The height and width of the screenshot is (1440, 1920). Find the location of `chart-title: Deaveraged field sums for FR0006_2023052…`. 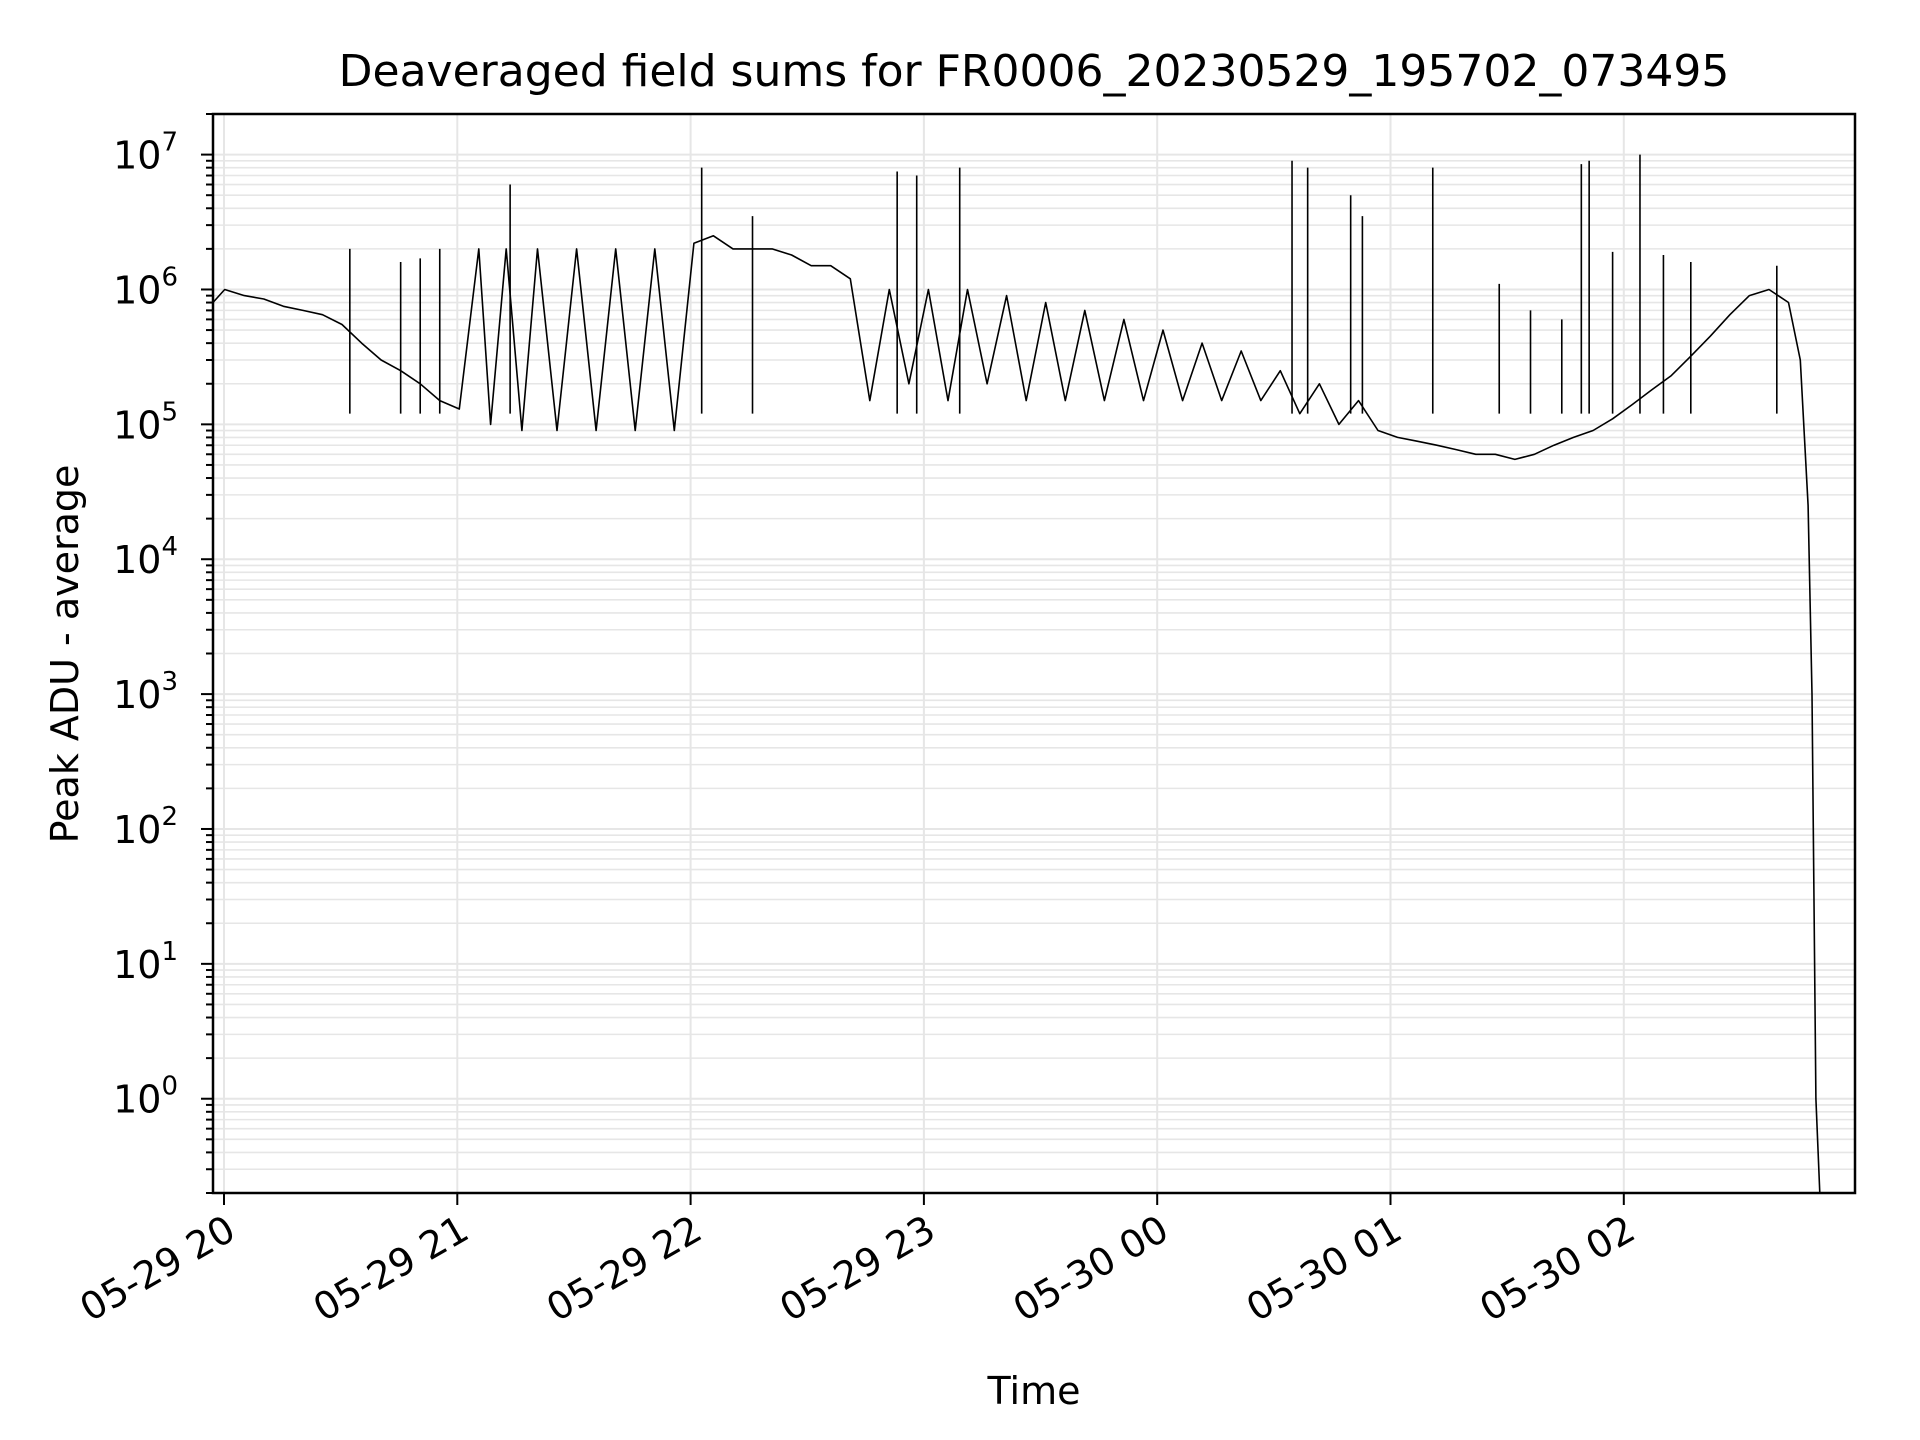

chart-title: Deaveraged field sums for FR0006_2023052… is located at coordinates (1034, 71).